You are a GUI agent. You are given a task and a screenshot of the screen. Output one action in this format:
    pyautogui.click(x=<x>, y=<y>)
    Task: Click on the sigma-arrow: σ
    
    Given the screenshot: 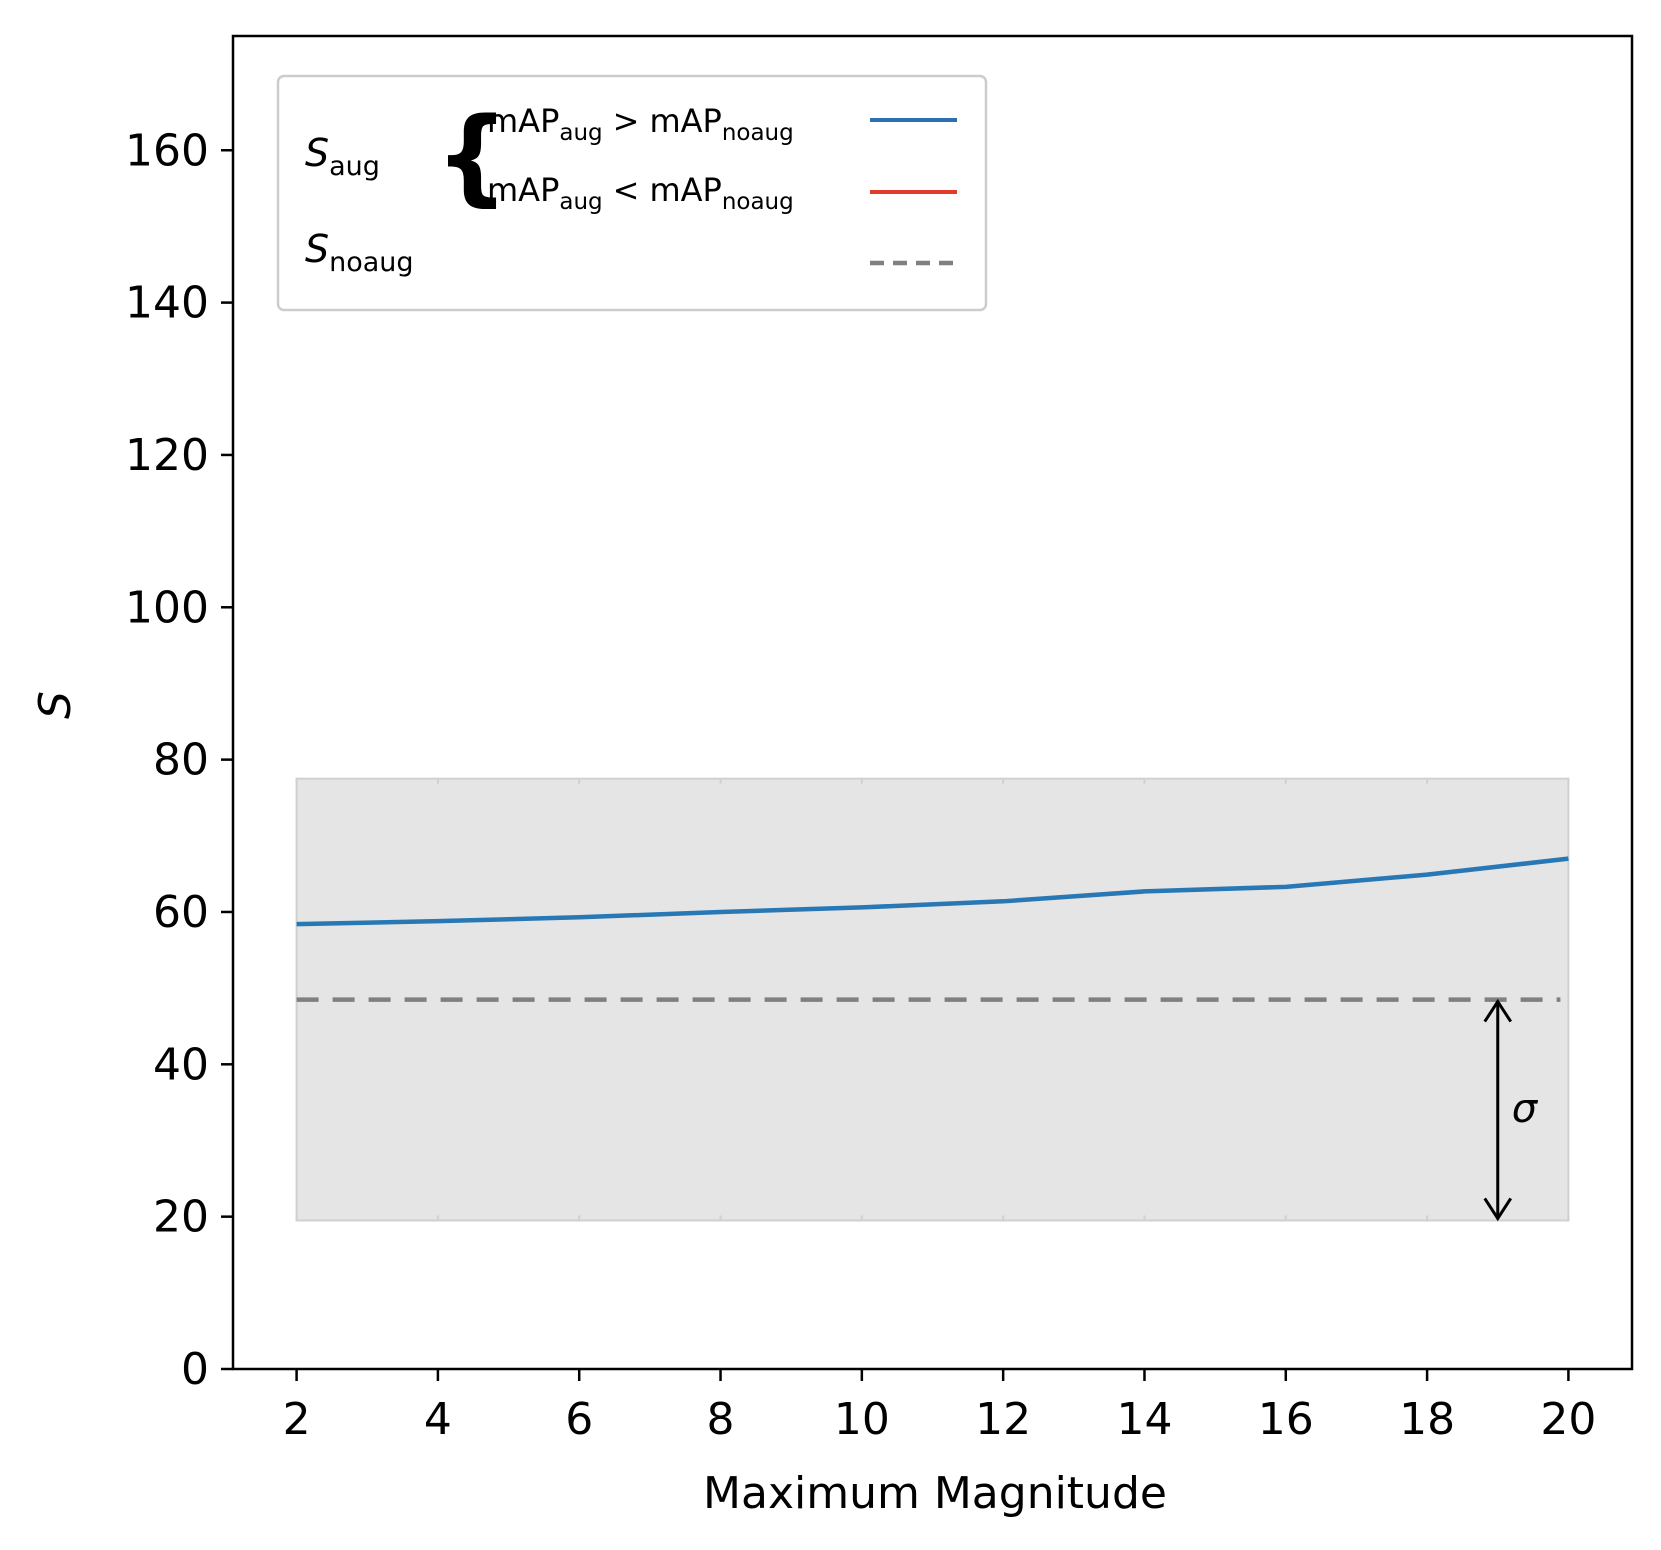 What is the action you would take?
    pyautogui.click(x=1511, y=1110)
    